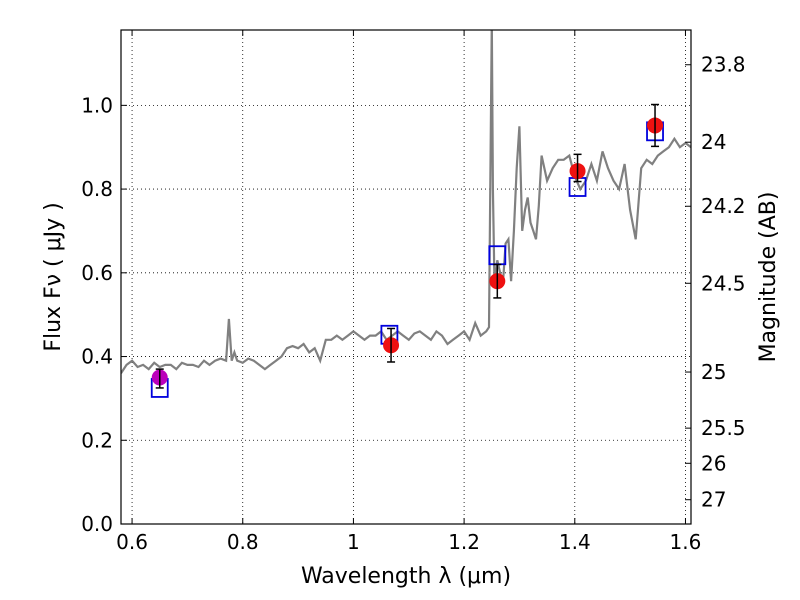 The height and width of the screenshot is (600, 800). What do you see at coordinates (723, 65) in the screenshot?
I see `y2-tick-label: 23.8` at bounding box center [723, 65].